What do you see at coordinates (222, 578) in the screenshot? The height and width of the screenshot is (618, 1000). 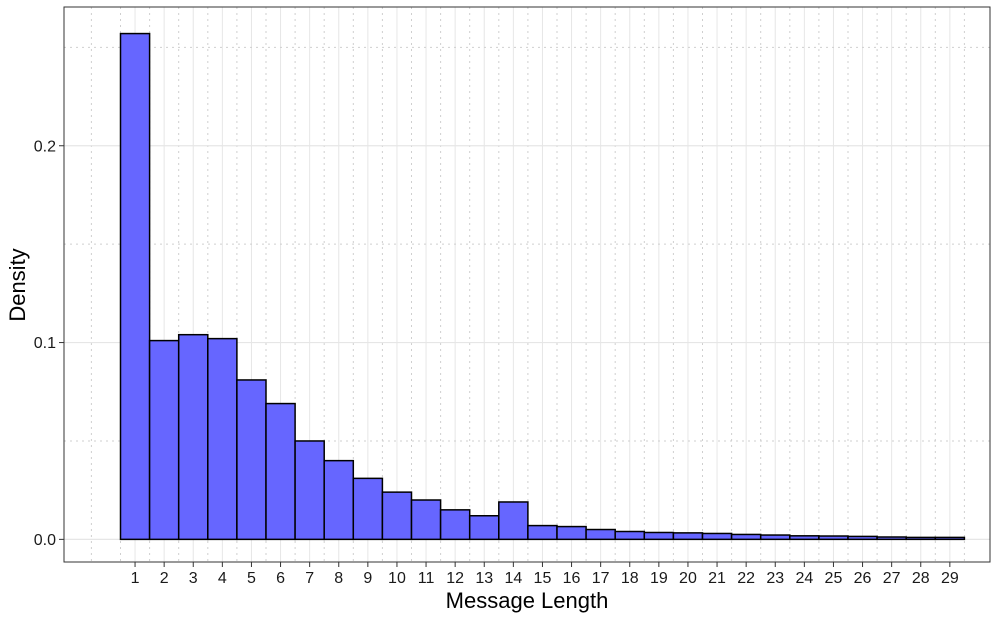 I see `x-tick-label: 4` at bounding box center [222, 578].